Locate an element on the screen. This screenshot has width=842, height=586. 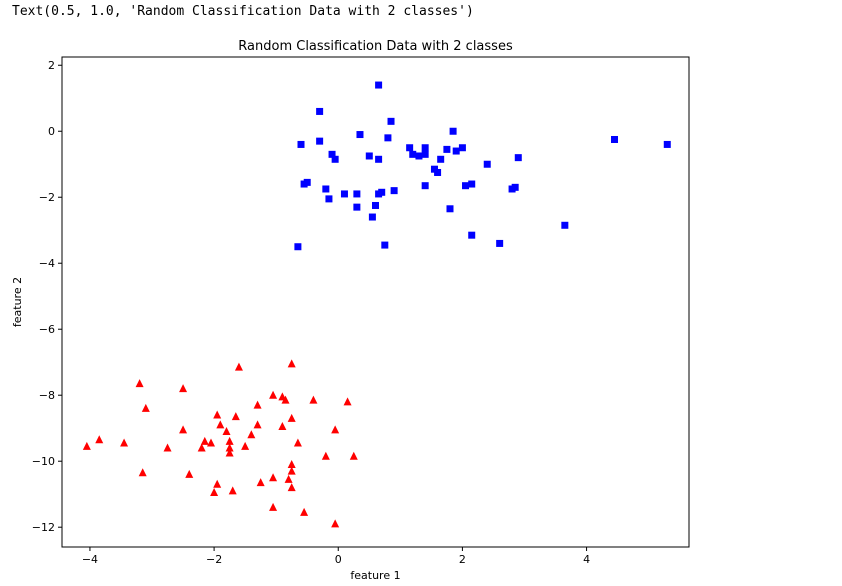
y-axis-label: feature 2 is located at coordinates (17, 302).